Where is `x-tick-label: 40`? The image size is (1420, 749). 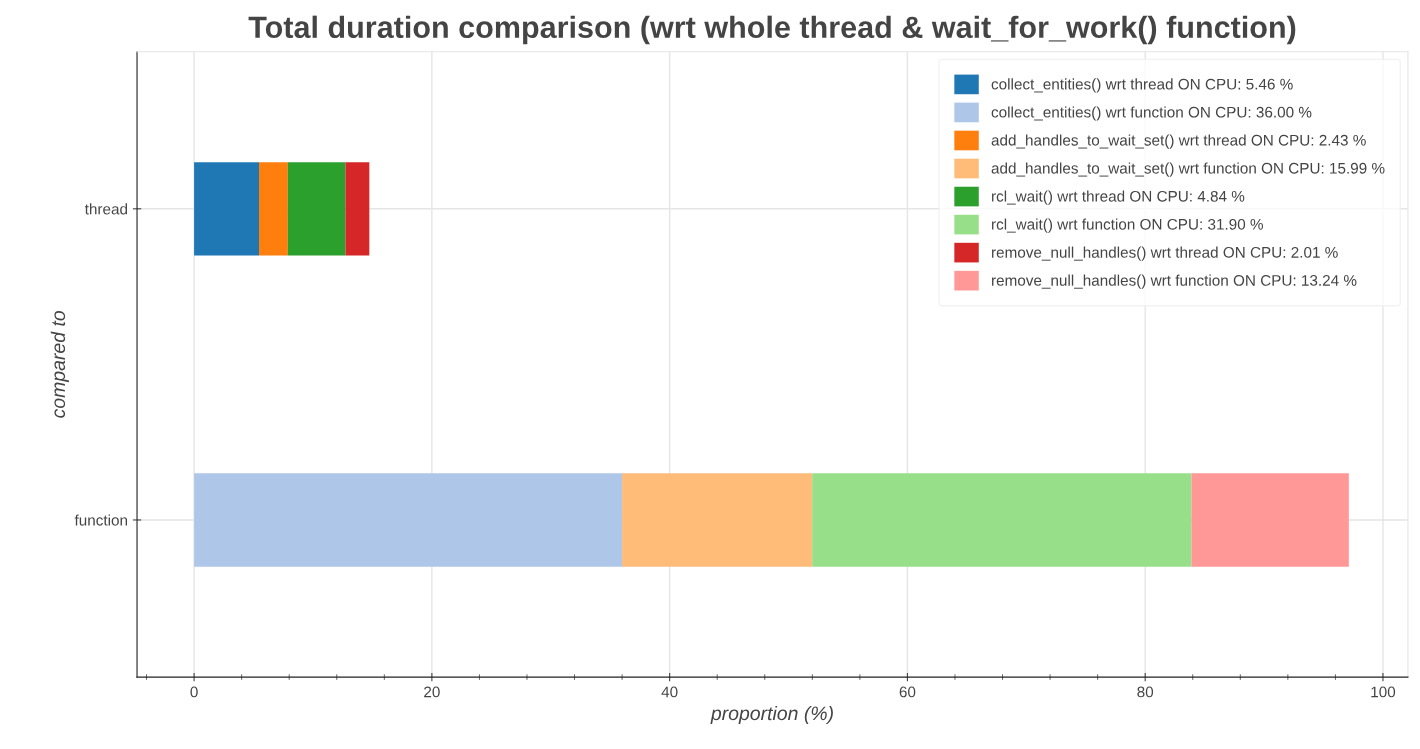
x-tick-label: 40 is located at coordinates (669, 692).